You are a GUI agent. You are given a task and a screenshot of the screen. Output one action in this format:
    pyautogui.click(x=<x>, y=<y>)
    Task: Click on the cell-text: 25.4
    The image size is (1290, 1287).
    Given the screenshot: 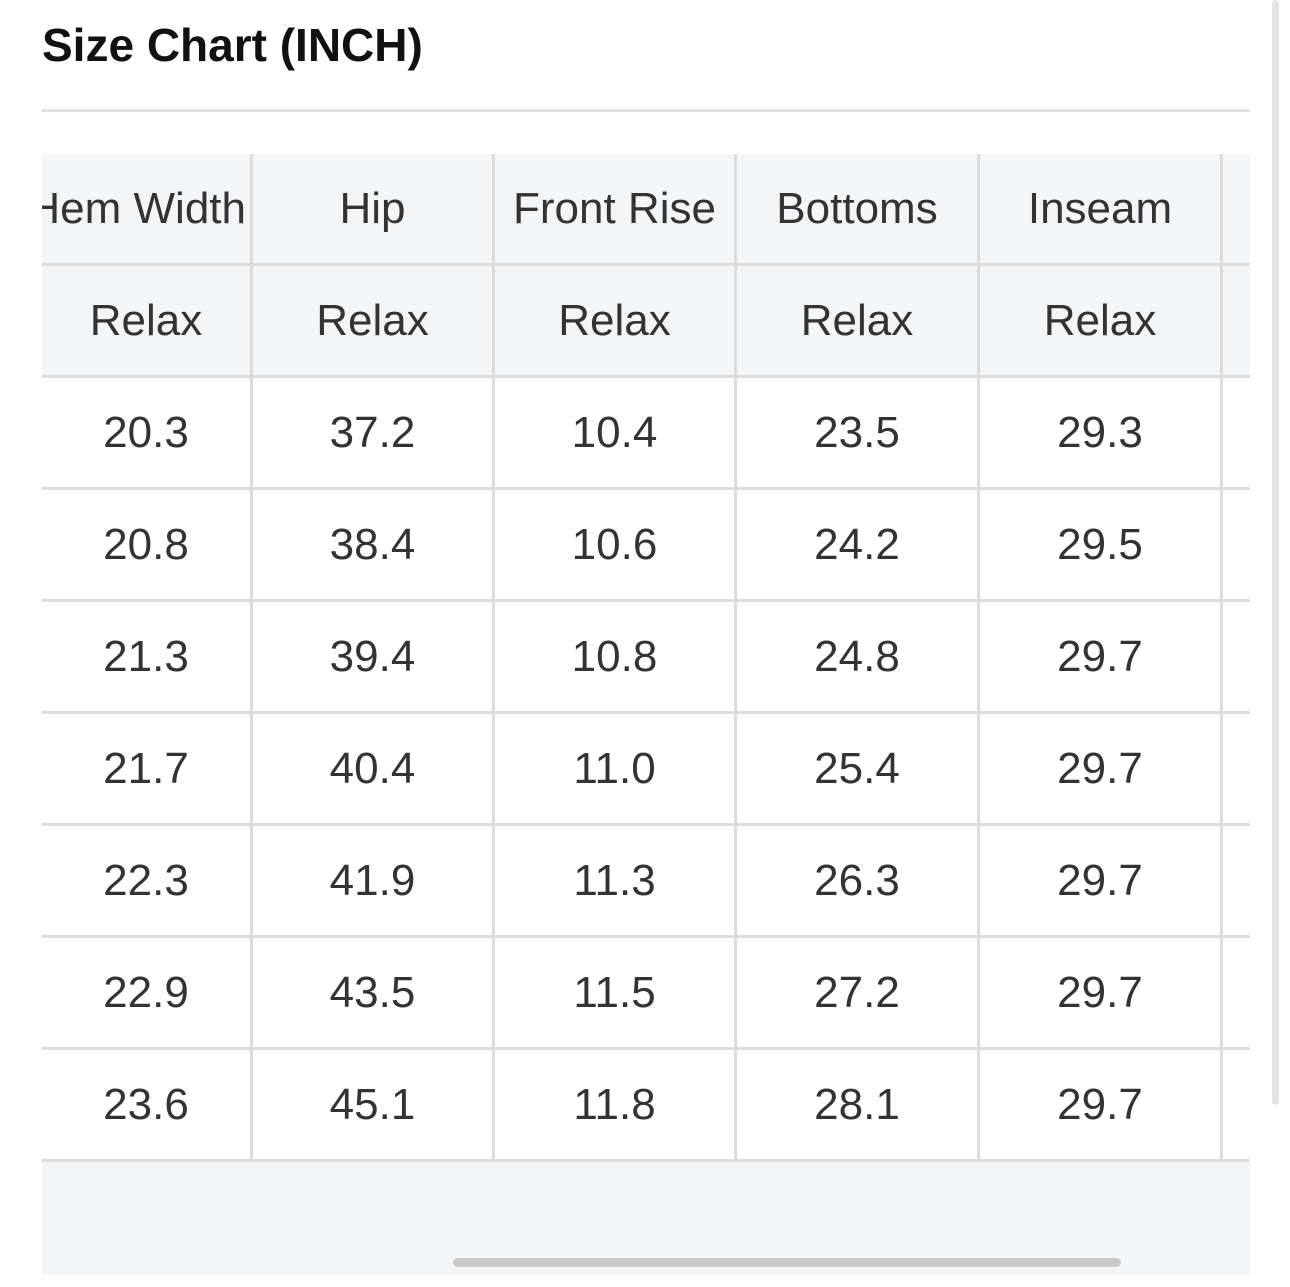 What is the action you would take?
    pyautogui.click(x=857, y=768)
    